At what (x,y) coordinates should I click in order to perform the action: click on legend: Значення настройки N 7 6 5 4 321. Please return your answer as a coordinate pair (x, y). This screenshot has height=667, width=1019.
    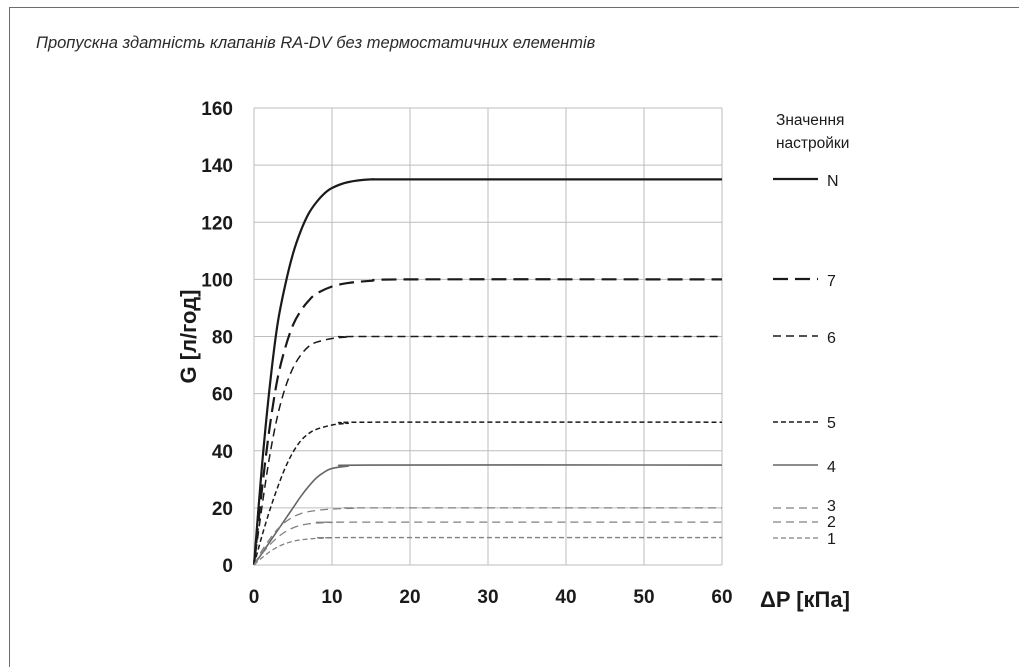
    Looking at the image, I should click on (811, 330).